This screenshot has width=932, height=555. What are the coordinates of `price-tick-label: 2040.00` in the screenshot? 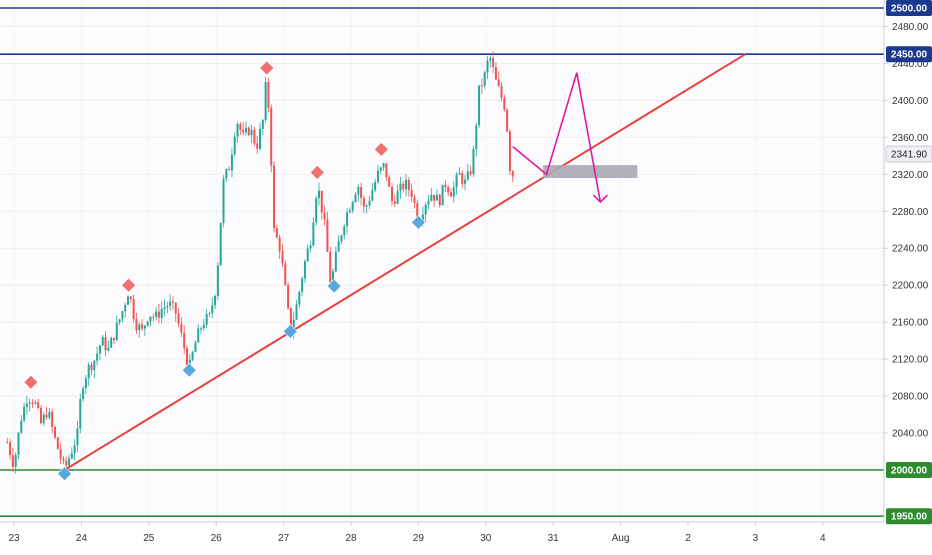 It's located at (910, 434).